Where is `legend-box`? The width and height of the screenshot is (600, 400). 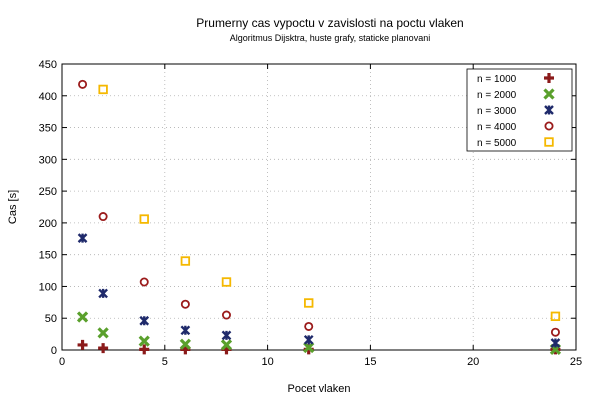 legend-box is located at coordinates (519, 110).